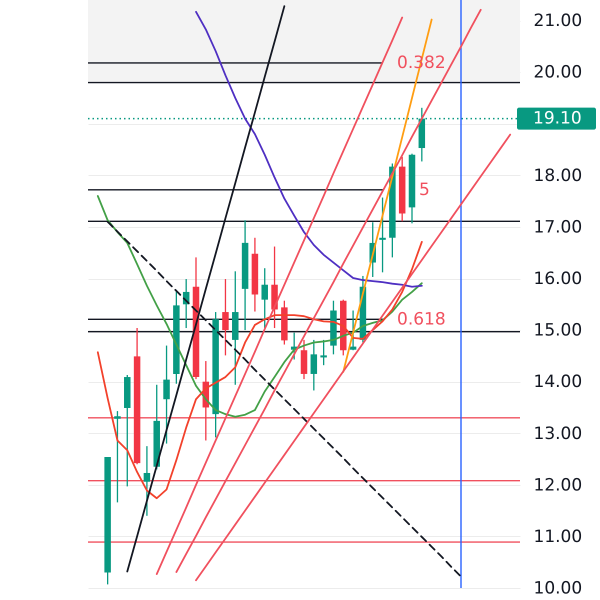  Describe the element at coordinates (558, 382) in the screenshot. I see `y-tick-label: 14.00` at that location.